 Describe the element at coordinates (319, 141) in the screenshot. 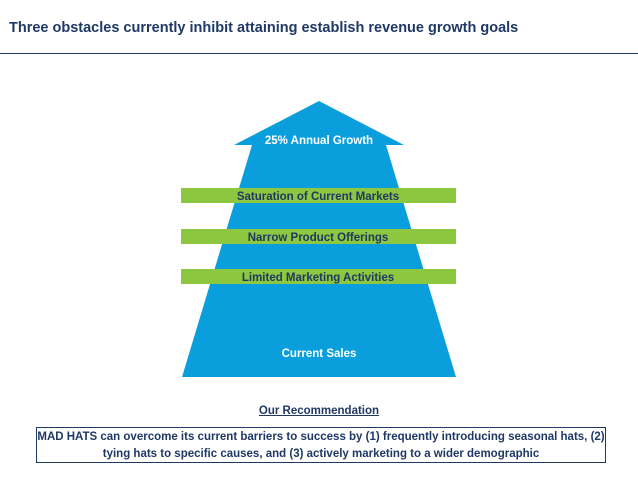

I see `arrow-label: 25% Annual Growth` at that location.